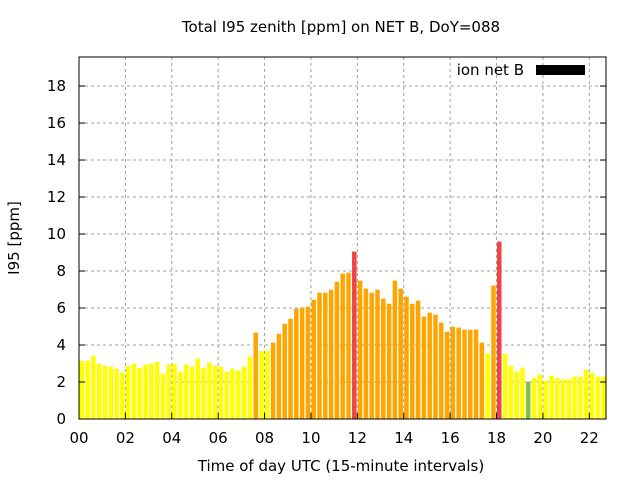  What do you see at coordinates (589, 438) in the screenshot?
I see `x-tick-label: 22` at bounding box center [589, 438].